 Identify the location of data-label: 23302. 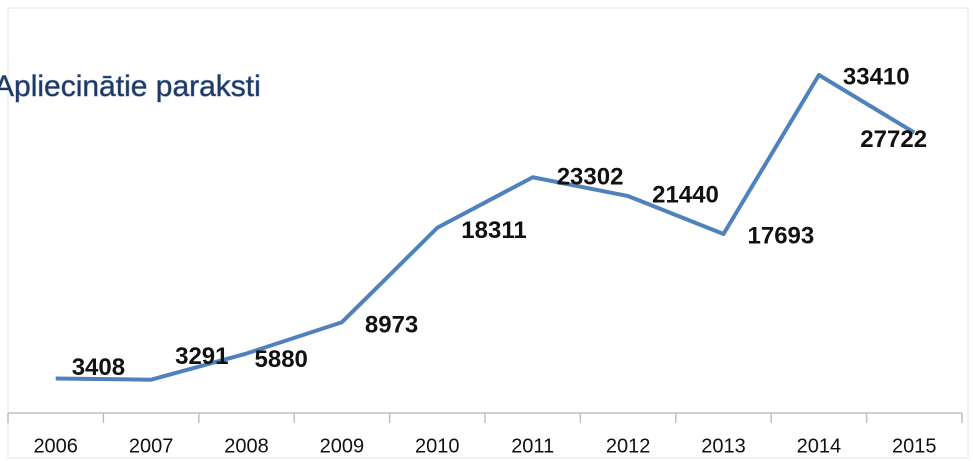
(590, 177).